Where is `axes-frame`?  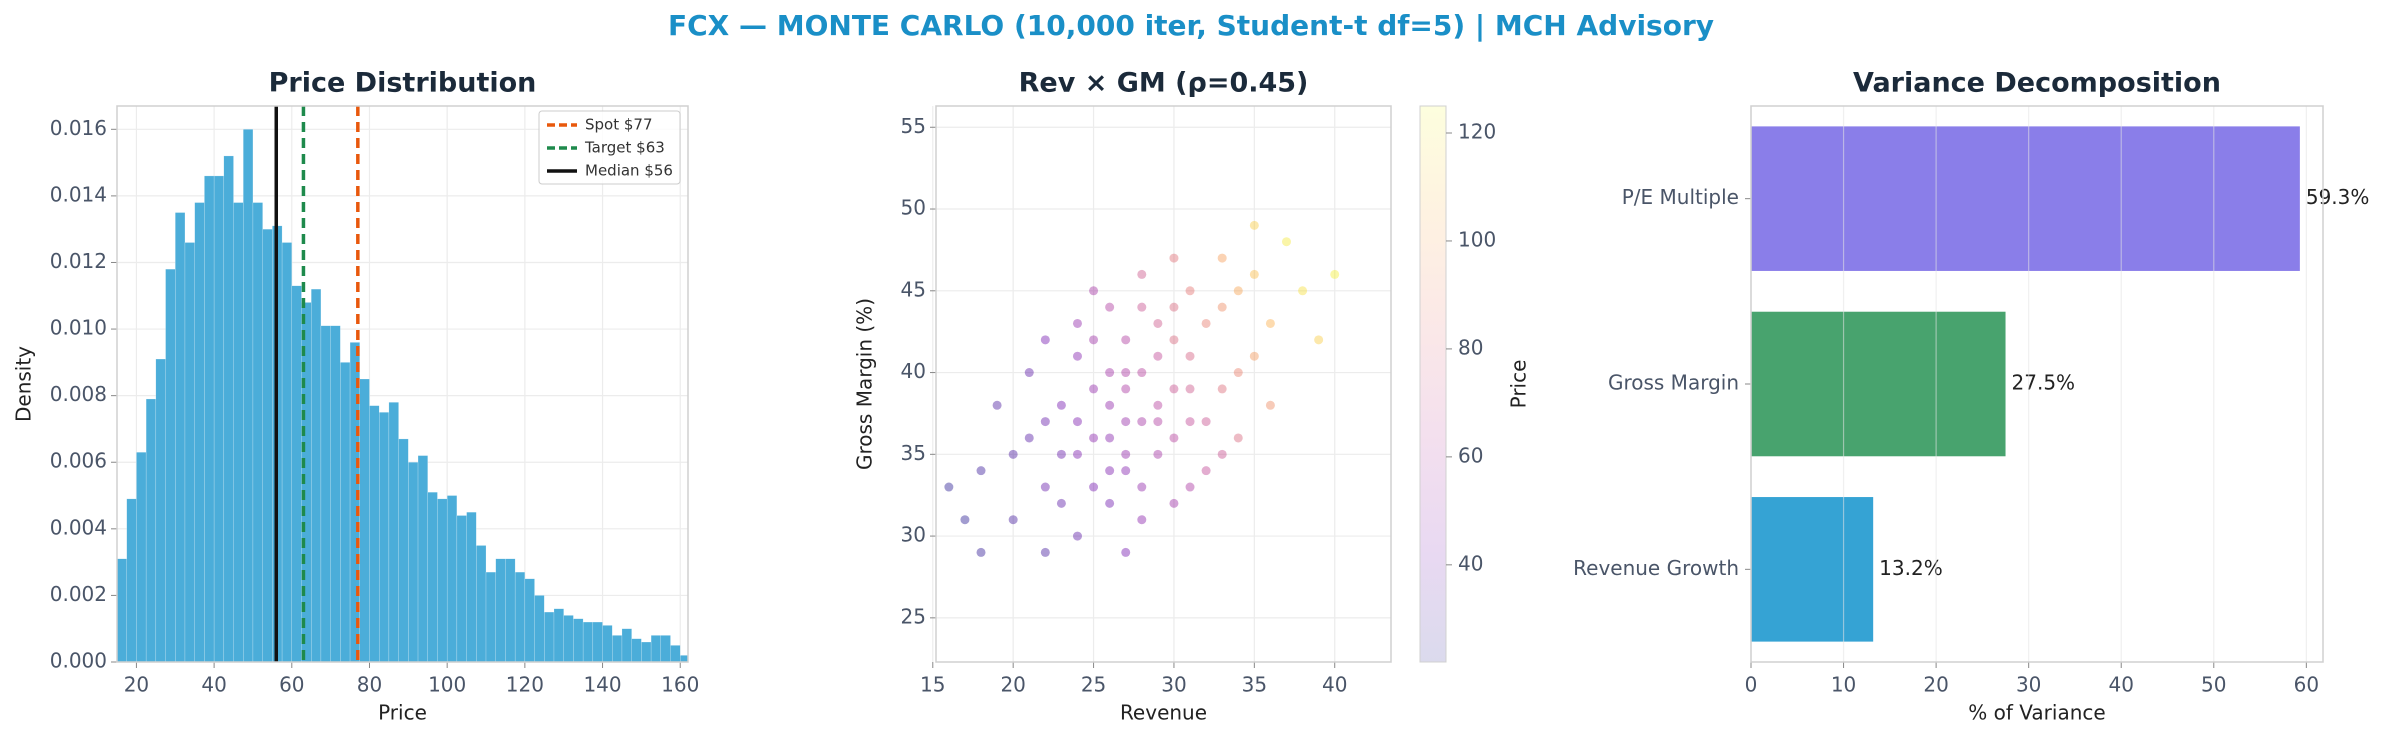
axes-frame is located at coordinates (1163, 384).